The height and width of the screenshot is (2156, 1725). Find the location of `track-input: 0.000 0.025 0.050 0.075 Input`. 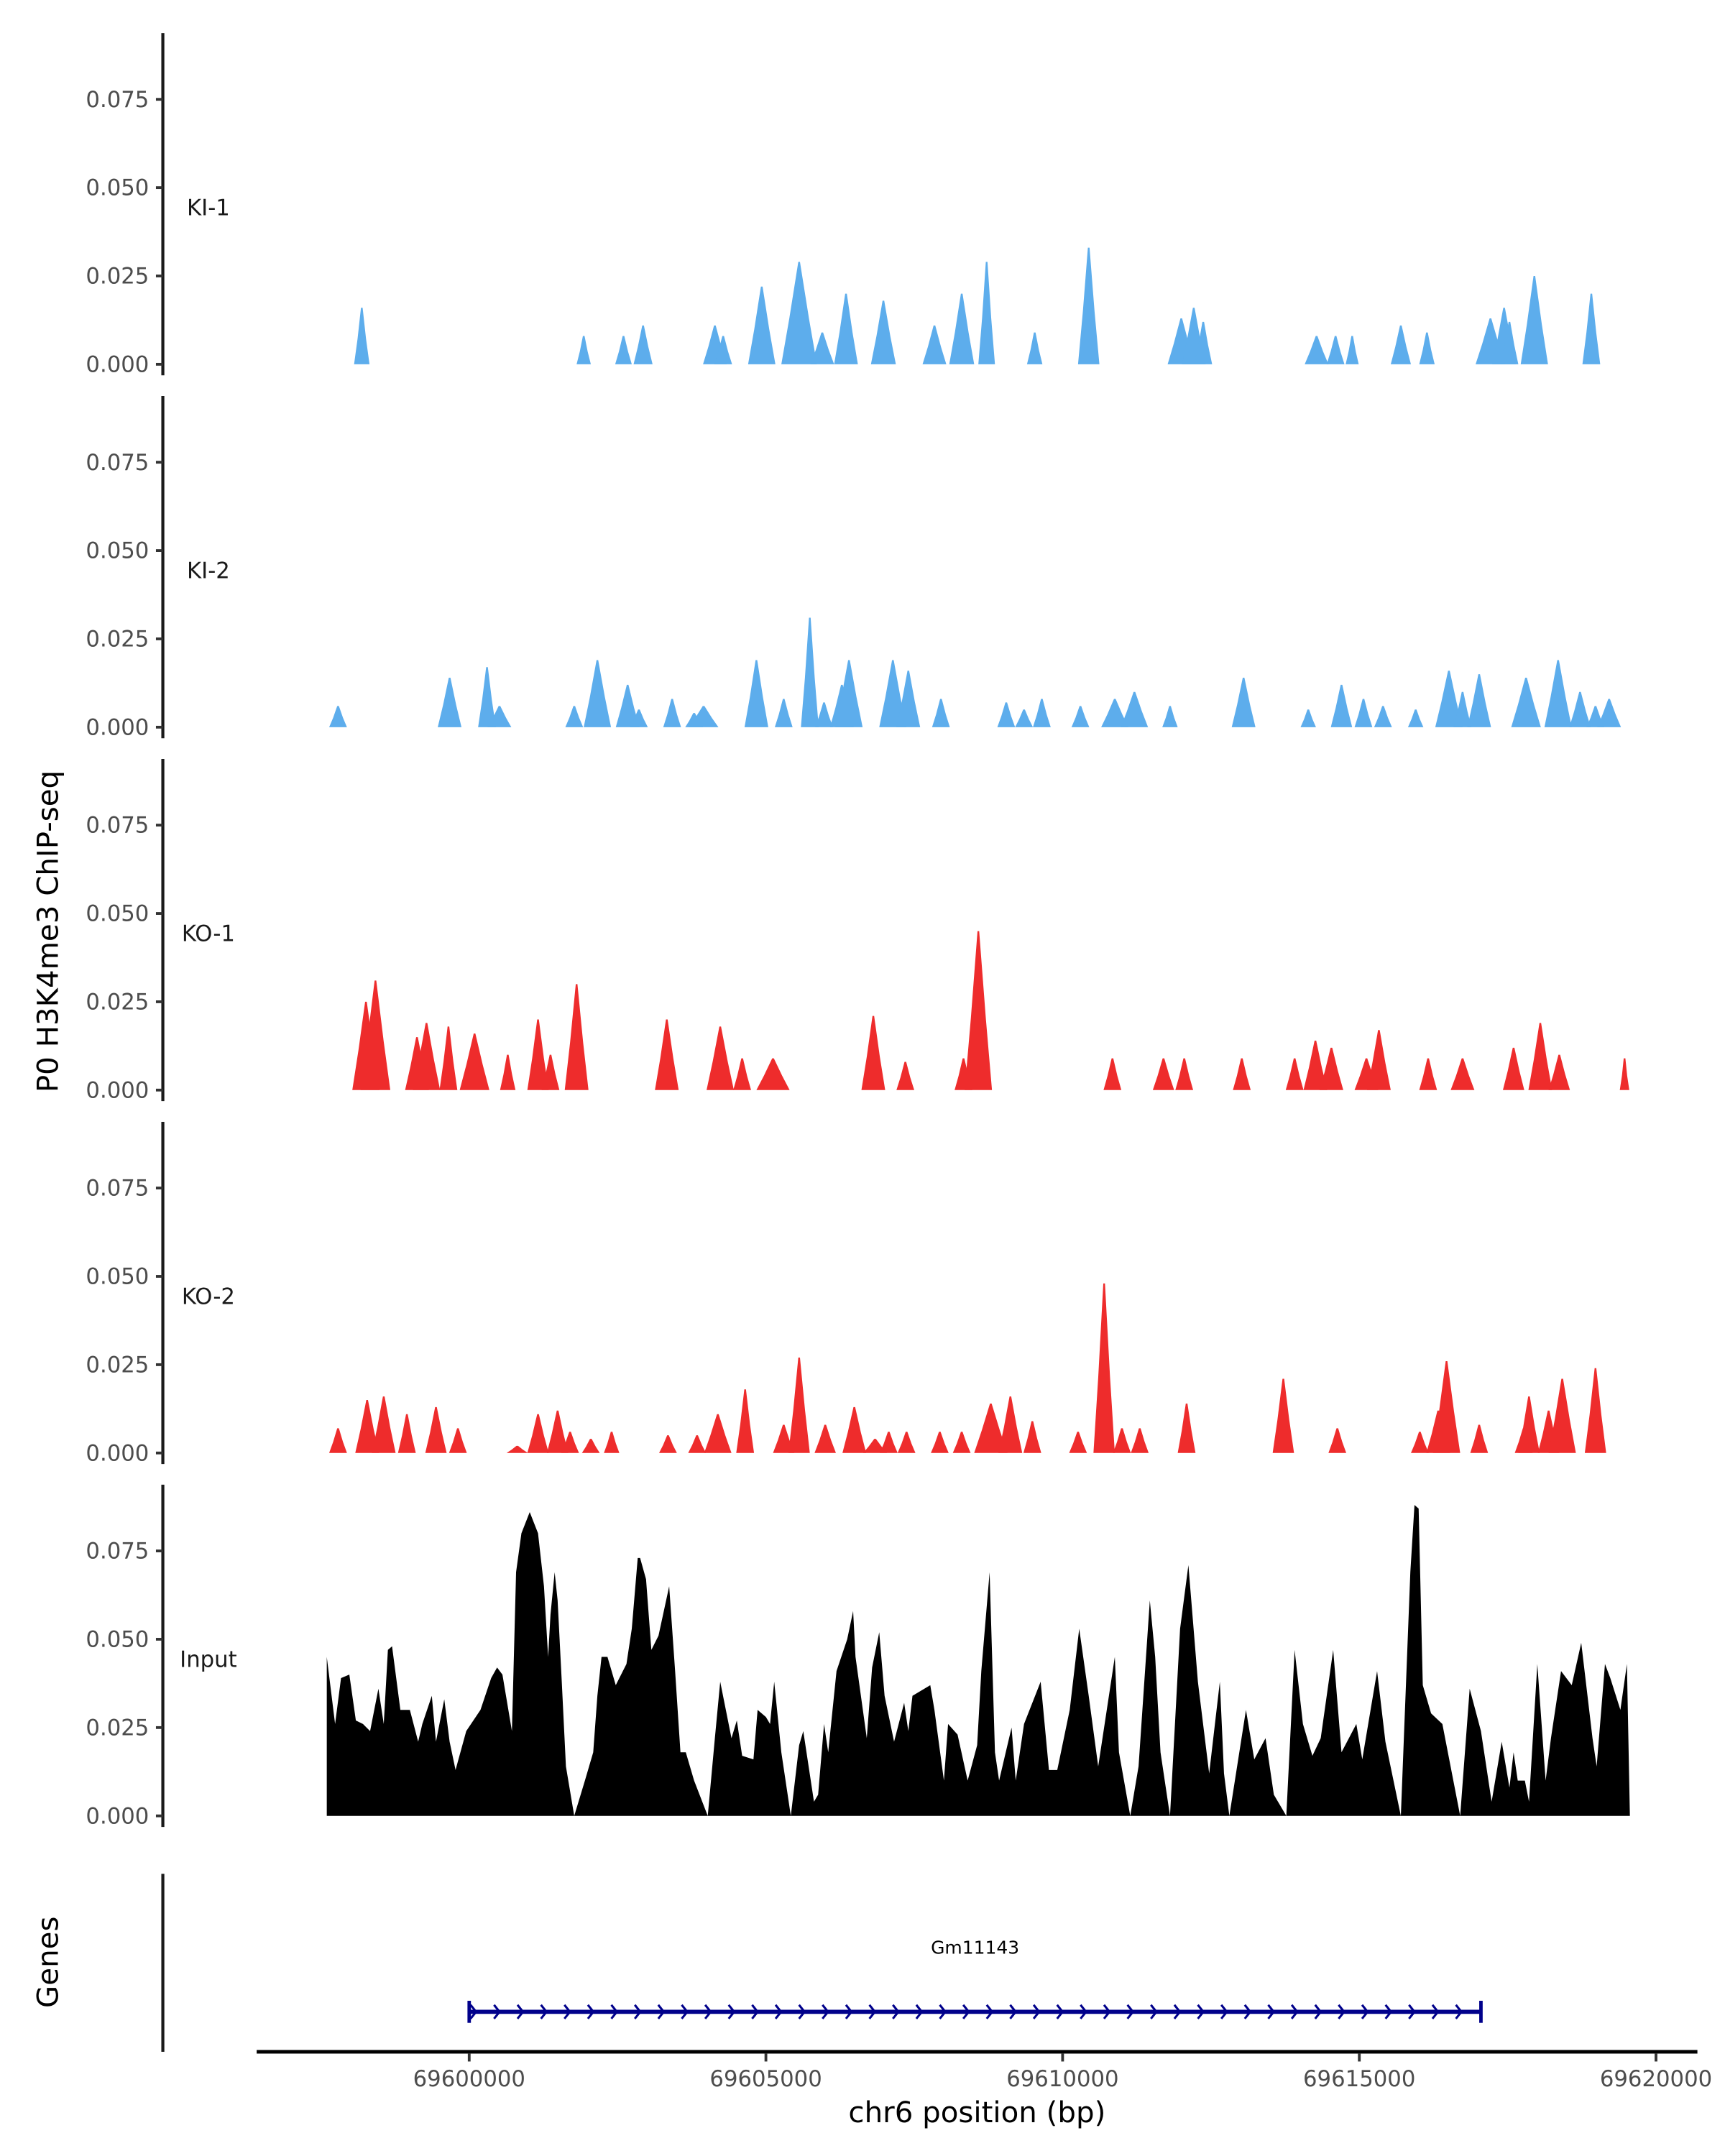

track-input: 0.000 0.025 0.050 0.075 Input is located at coordinates (858, 1657).